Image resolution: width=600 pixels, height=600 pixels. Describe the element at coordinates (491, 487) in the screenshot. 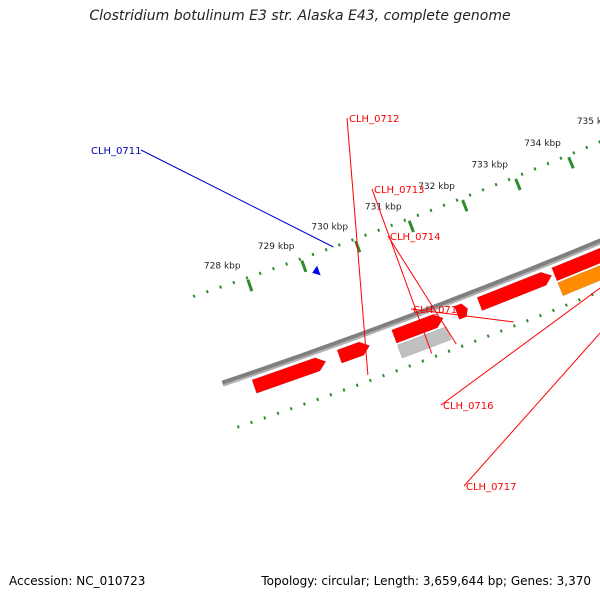

I see `gene-label: CLH_0717` at that location.